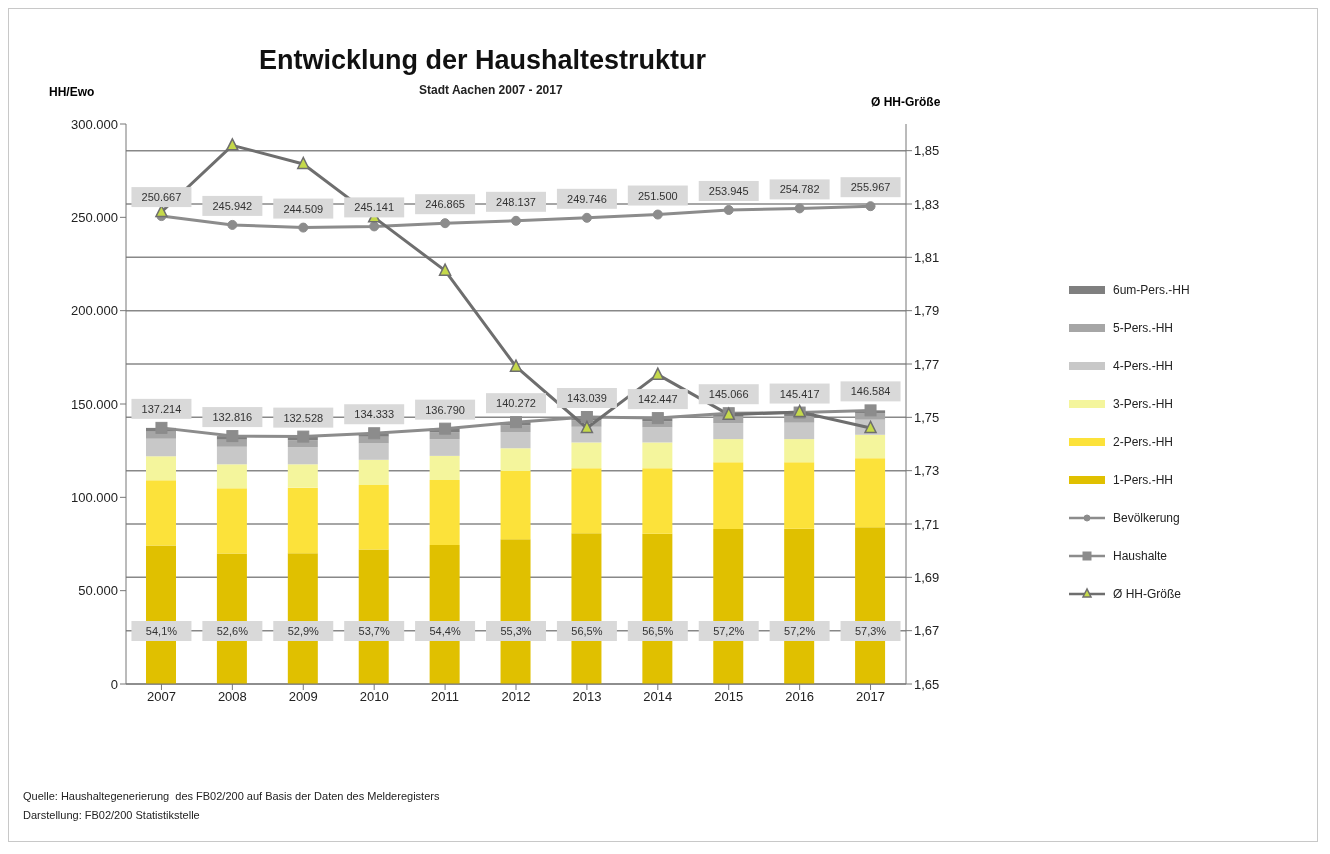 The width and height of the screenshot is (1330, 854). I want to click on annotation: 53,7%, so click(374, 631).